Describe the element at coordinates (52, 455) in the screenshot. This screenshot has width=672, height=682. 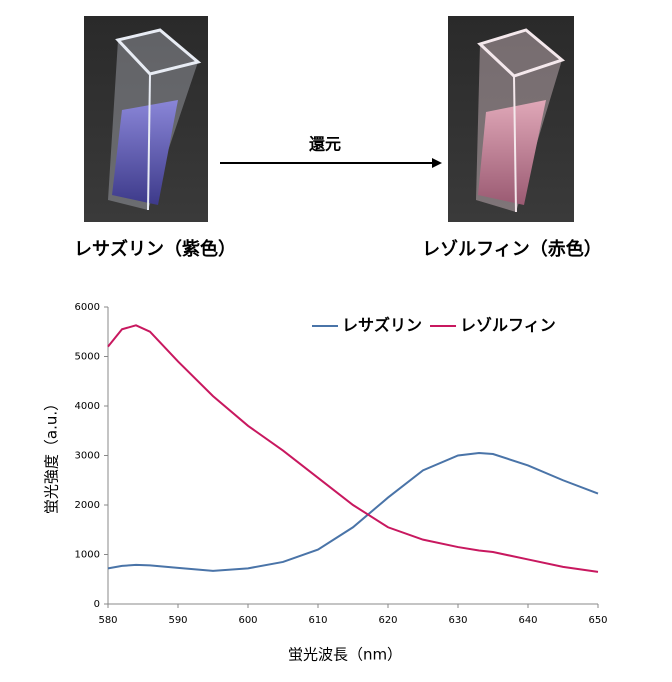
I see `y-axis-label: 蛍光強度（a.u.）` at that location.